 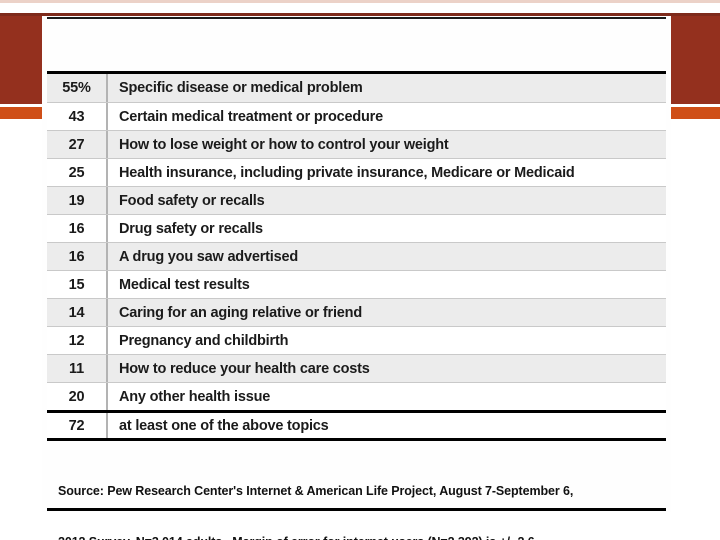 I want to click on row-value: 20, so click(x=77, y=396).